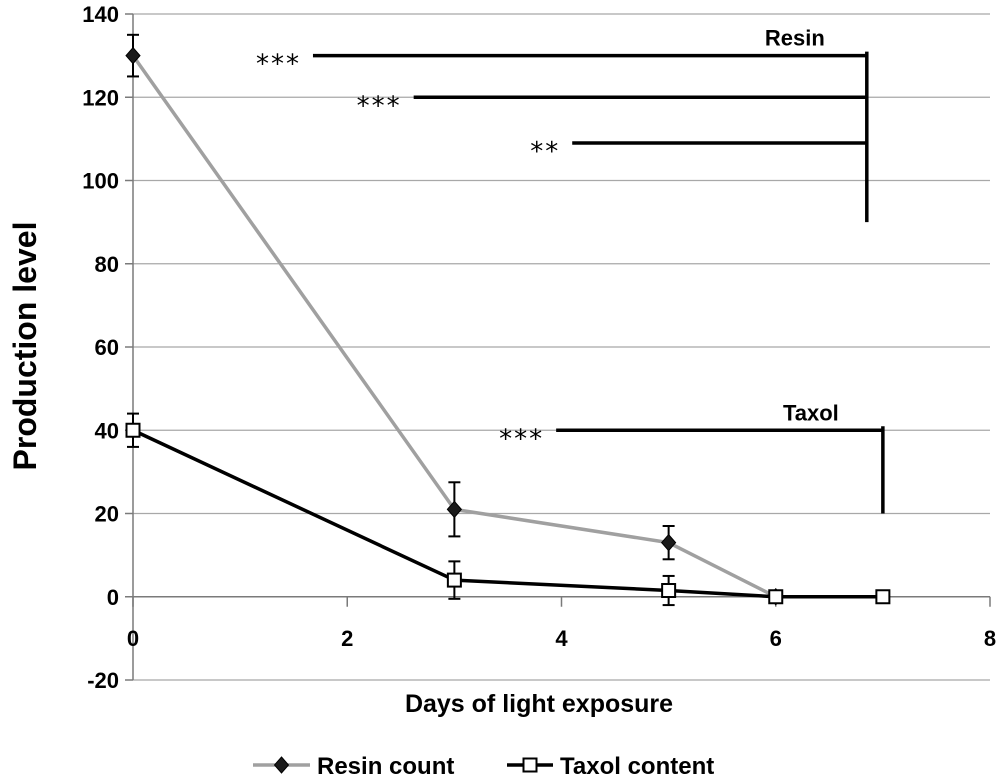  I want to click on x-tick-label: 4, so click(561, 638).